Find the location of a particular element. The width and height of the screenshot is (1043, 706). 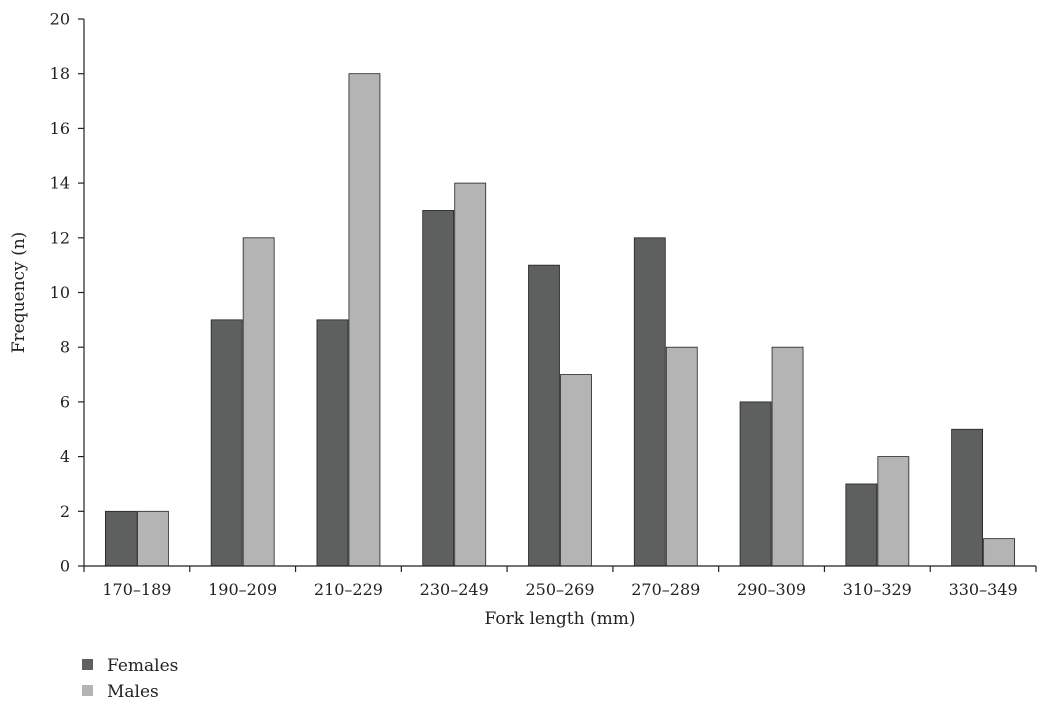

y-axis-ticks: 0 2 4 6 8 10 12 14 16 18 20 is located at coordinates (67, 293).